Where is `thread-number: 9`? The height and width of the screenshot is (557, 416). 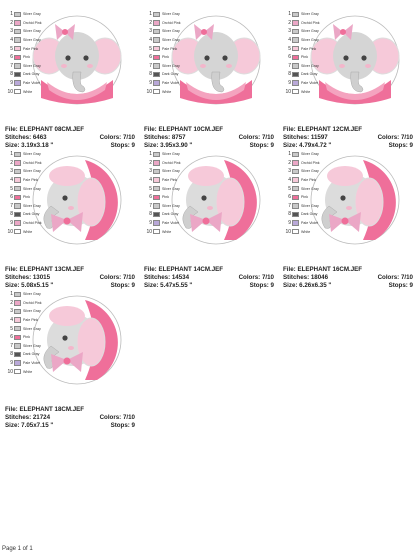
thread-number: 9 is located at coordinates (150, 83).